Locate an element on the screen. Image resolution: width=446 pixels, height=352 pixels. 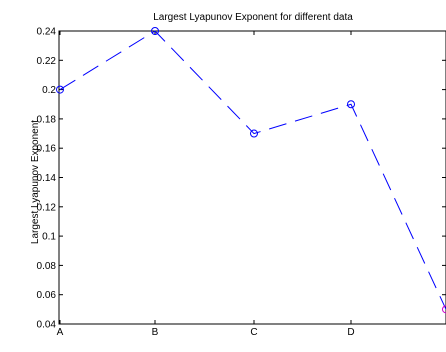
y-tick-label: 0.16 is located at coordinates (47, 149).